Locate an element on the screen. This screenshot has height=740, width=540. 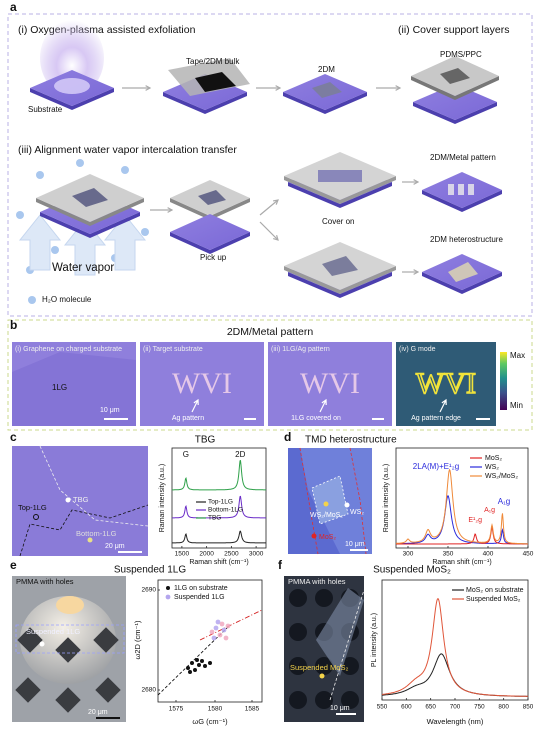
arrow-label: Ag pattern edge is located at coordinates (436, 418).